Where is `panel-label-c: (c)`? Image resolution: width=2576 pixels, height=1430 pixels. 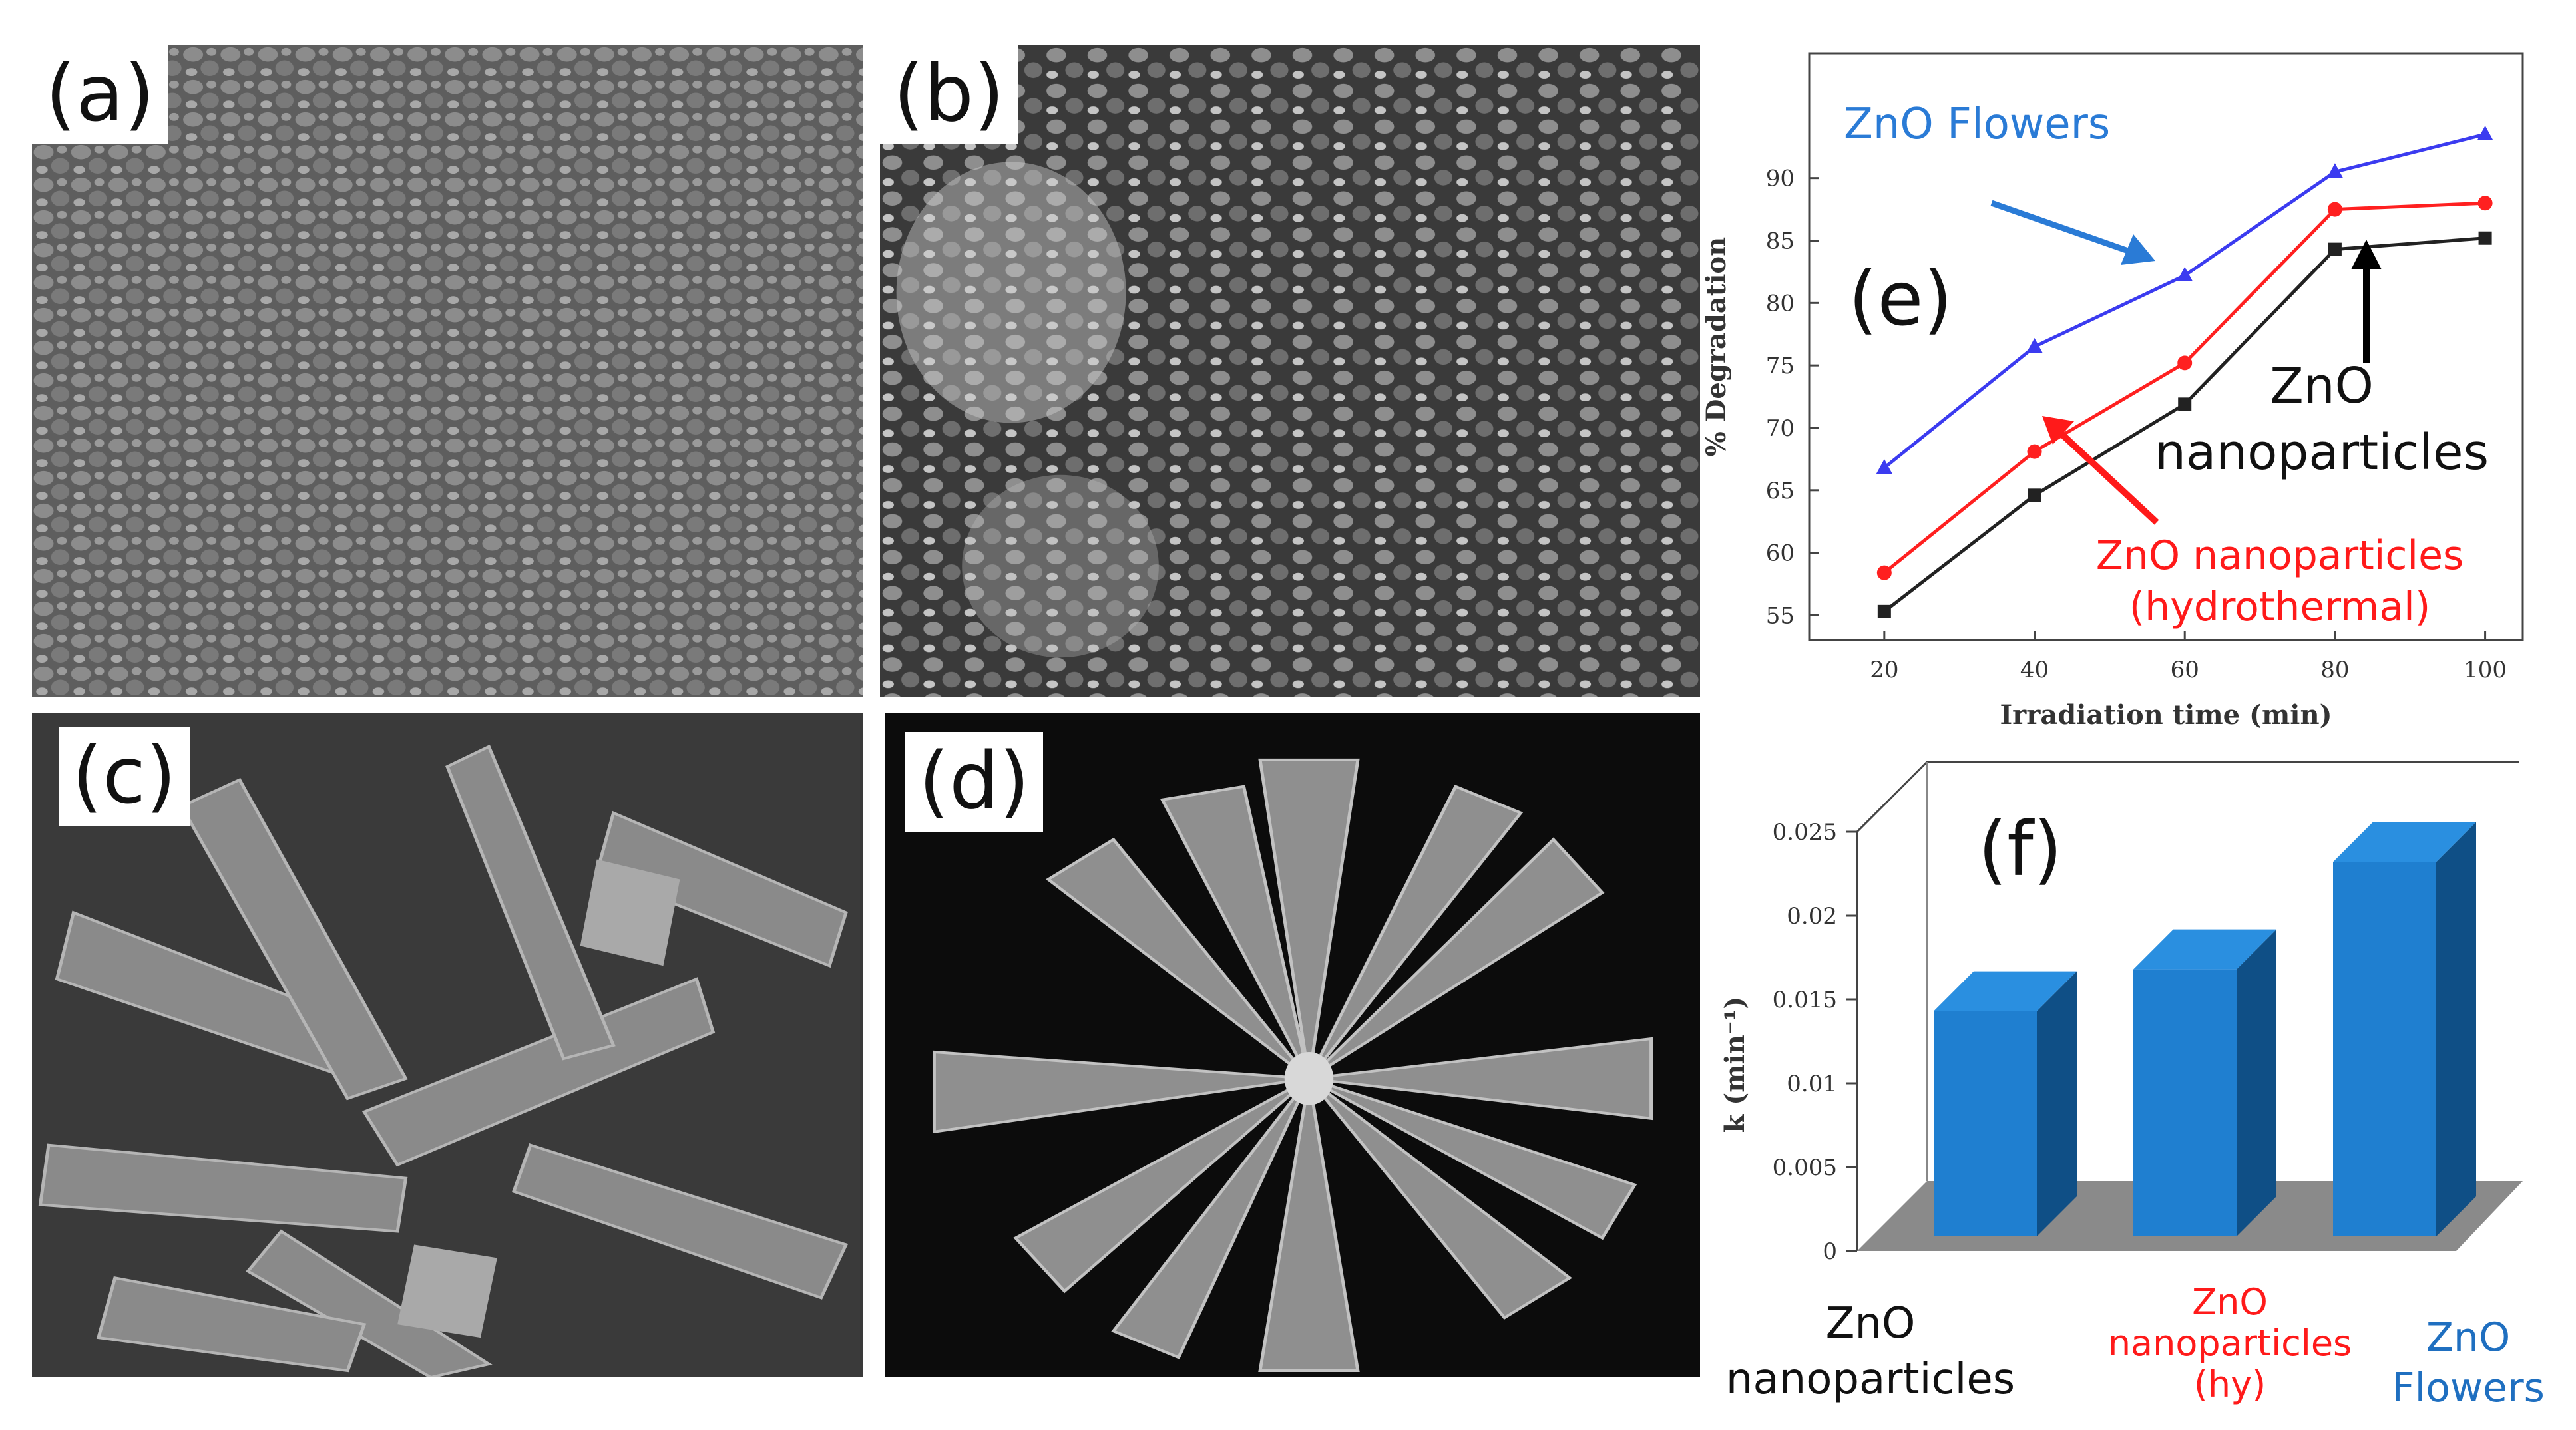 panel-label-c: (c) is located at coordinates (124, 776).